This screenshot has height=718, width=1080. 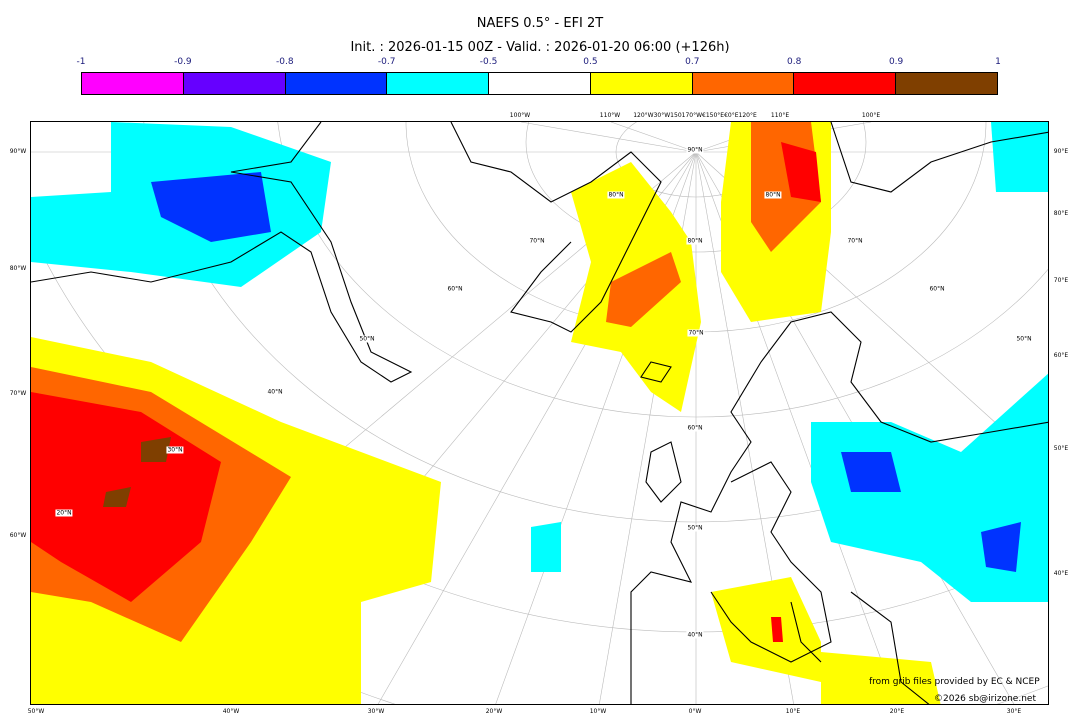 What do you see at coordinates (1061, 280) in the screenshot?
I see `right-axis-label: 70°E` at bounding box center [1061, 280].